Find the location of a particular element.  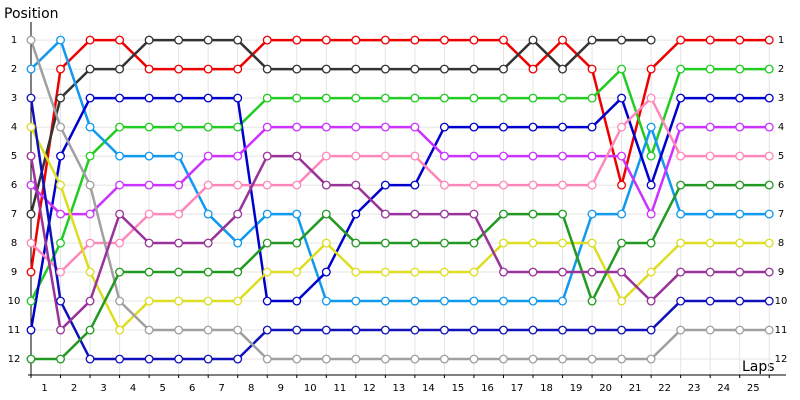

y-tick-label-right: 9 is located at coordinates (781, 272).